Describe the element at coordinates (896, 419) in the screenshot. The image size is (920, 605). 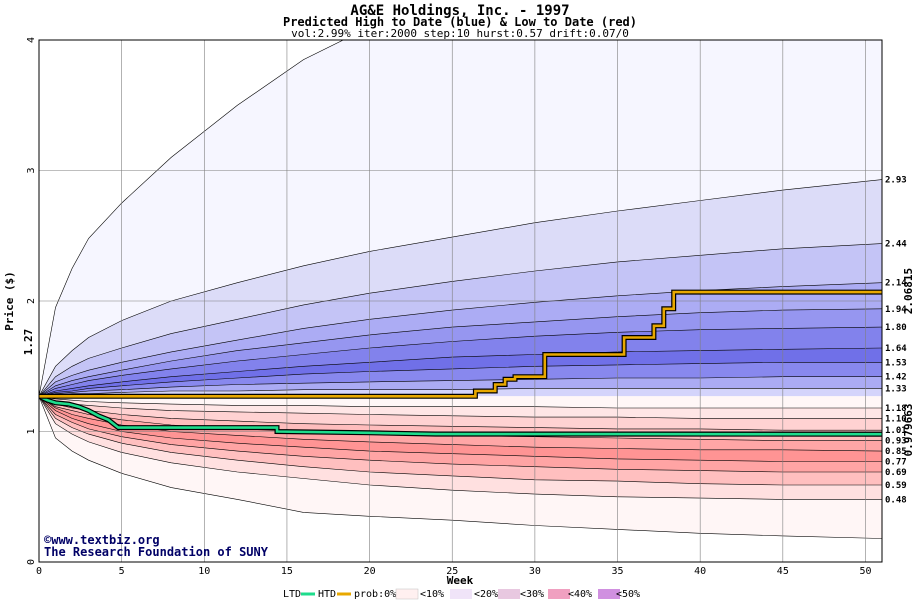
I see `quantile-end-label-11: 1.10` at that location.